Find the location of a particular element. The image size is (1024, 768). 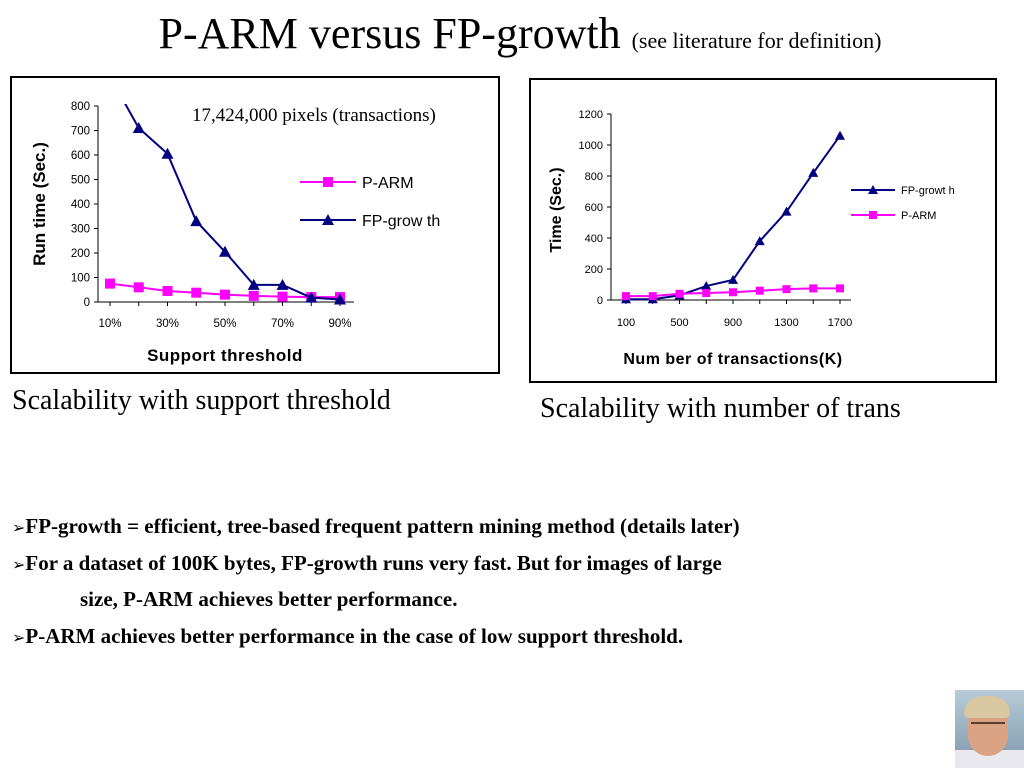

bullet-continuation: size, P-ARM achieves better performance. is located at coordinates (268, 599).